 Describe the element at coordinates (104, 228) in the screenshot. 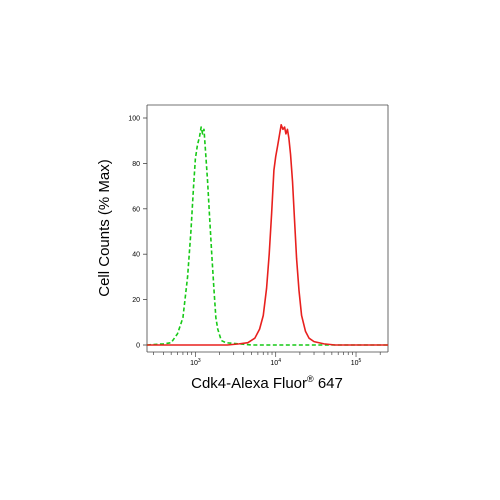

I see `y-axis-title: Cell Counts (% Max)` at that location.